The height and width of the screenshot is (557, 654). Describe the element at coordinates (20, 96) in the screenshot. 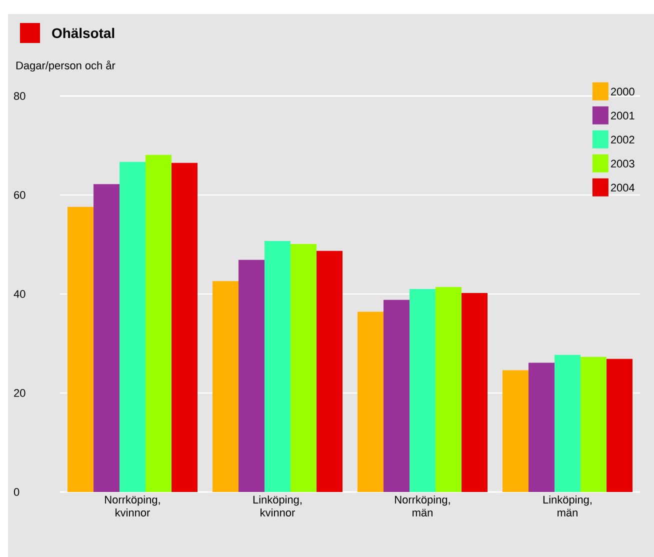

I see `y-tick-label: 80` at that location.